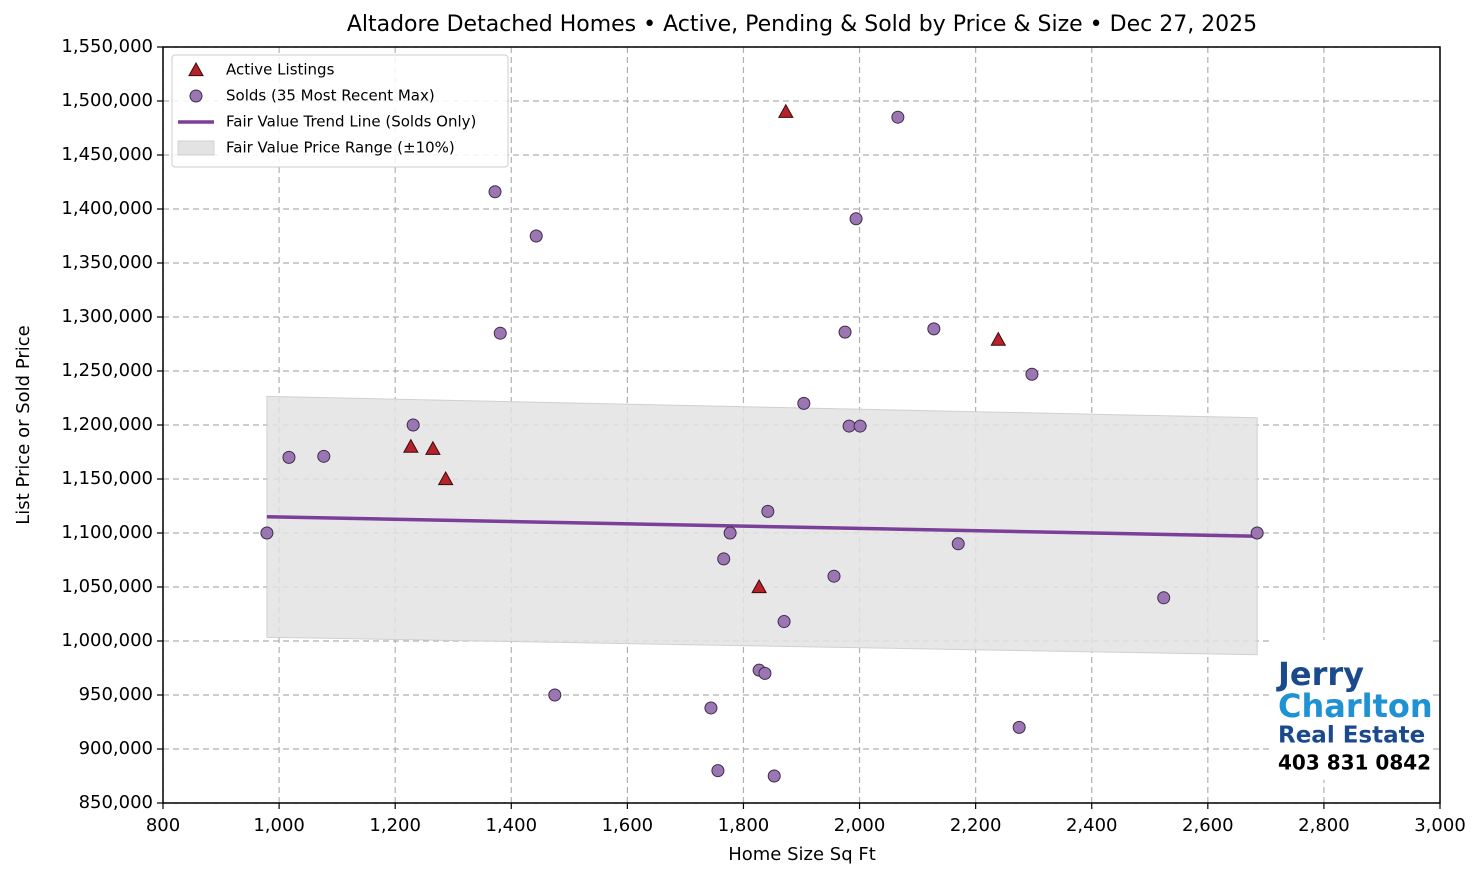  Describe the element at coordinates (116, 802) in the screenshot. I see `y-tick-label: 850,000` at that location.